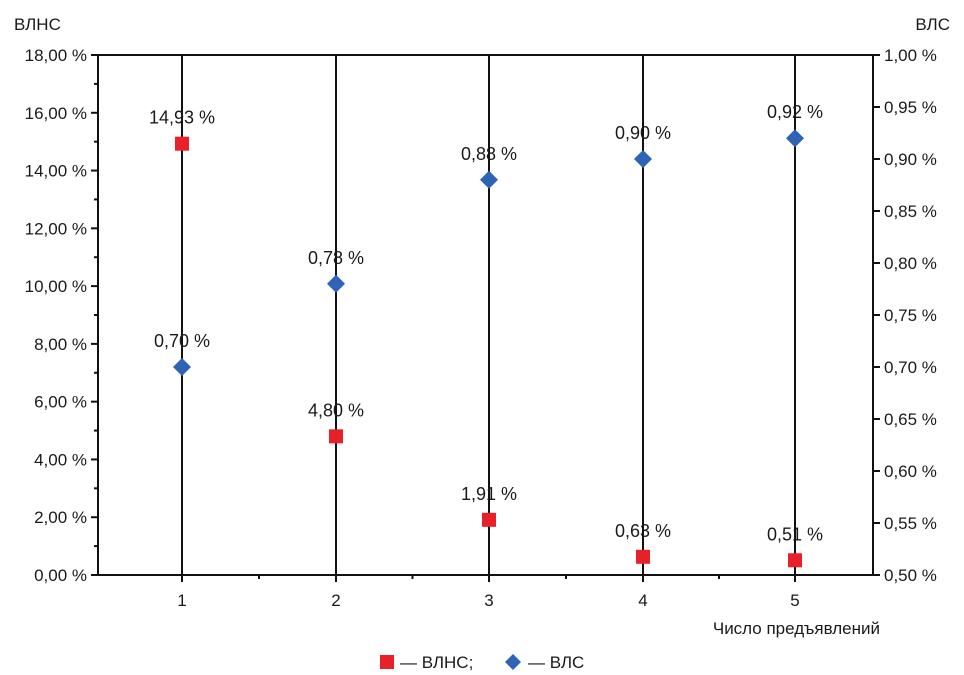 The image size is (964, 675). I want to click on y-left-tick-label: 0,00 %, so click(60, 575).